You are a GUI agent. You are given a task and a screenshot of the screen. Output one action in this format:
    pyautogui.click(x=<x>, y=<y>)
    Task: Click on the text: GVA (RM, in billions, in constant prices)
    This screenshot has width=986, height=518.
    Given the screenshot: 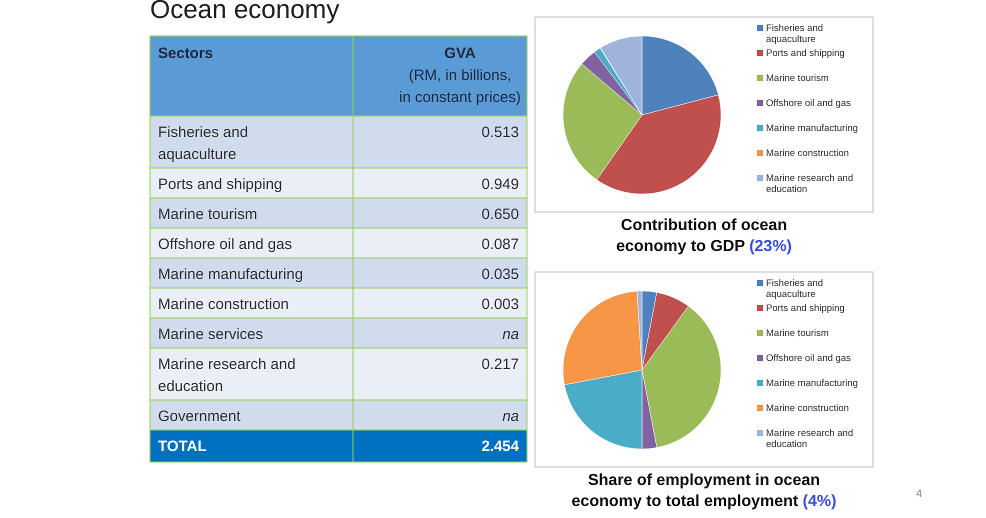 What is the action you would take?
    pyautogui.click(x=460, y=75)
    